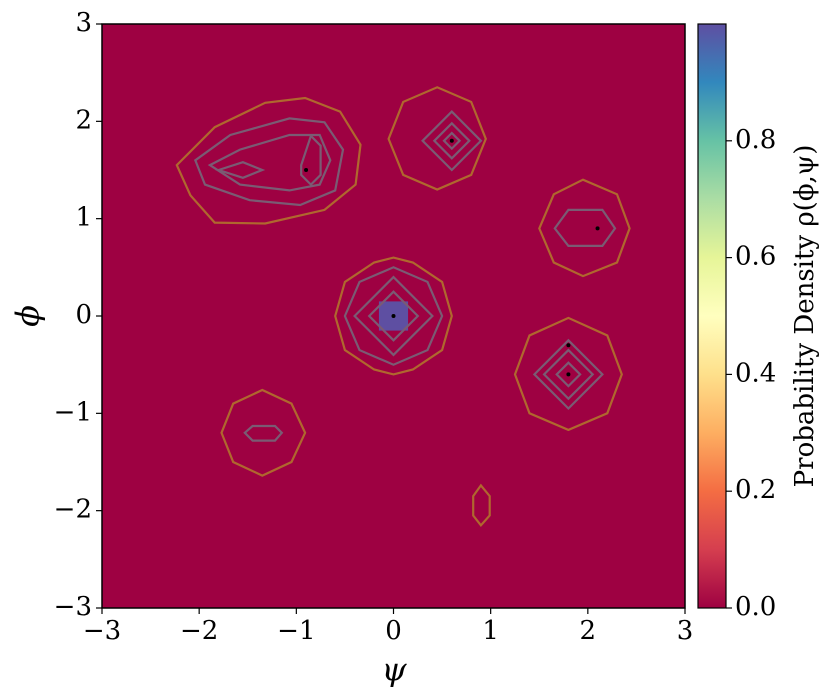 The image size is (831, 698). I want to click on y-tick-label: −2, so click(73, 510).